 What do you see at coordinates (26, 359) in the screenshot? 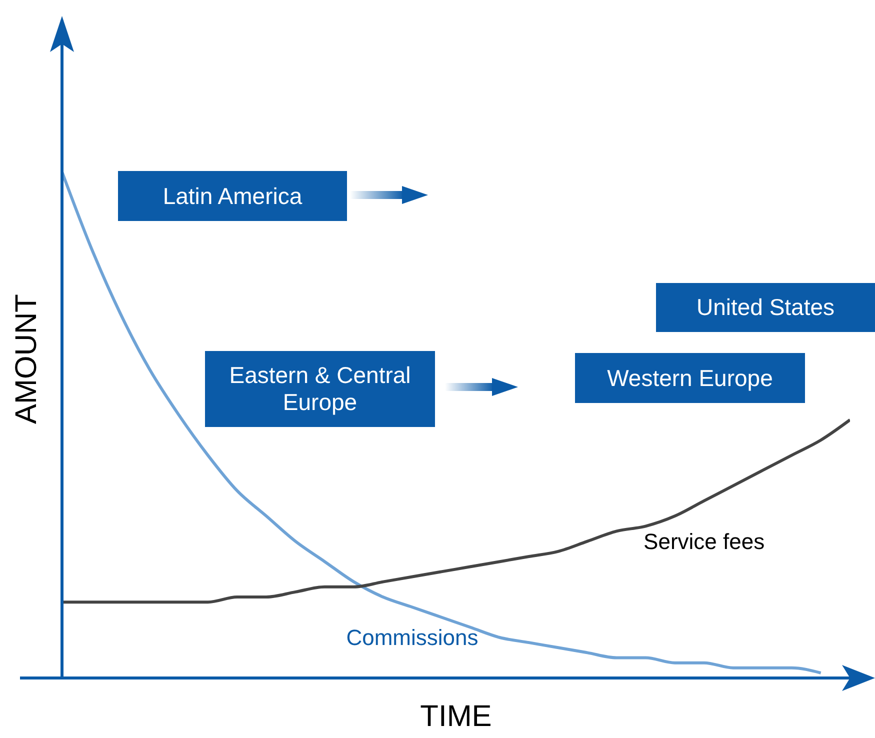
I see `y-axis-title: AMOUNT` at bounding box center [26, 359].